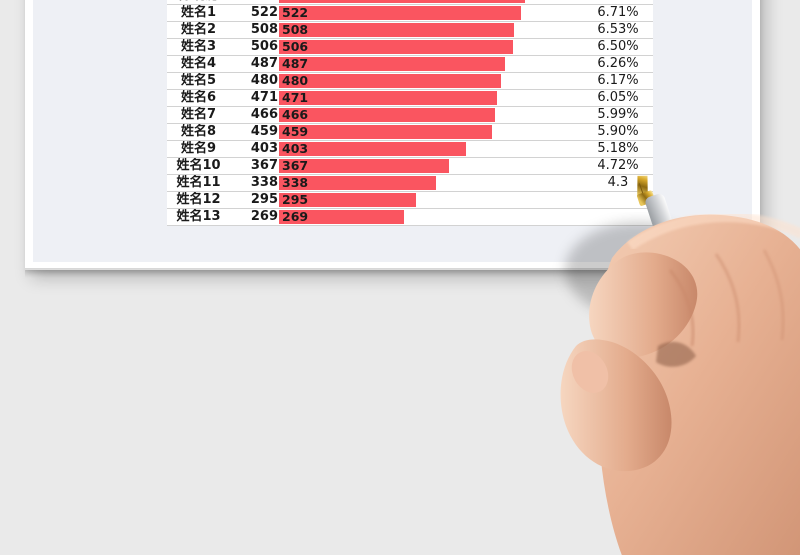 The height and width of the screenshot is (555, 800). I want to click on data-bar: 506, so click(396, 47).